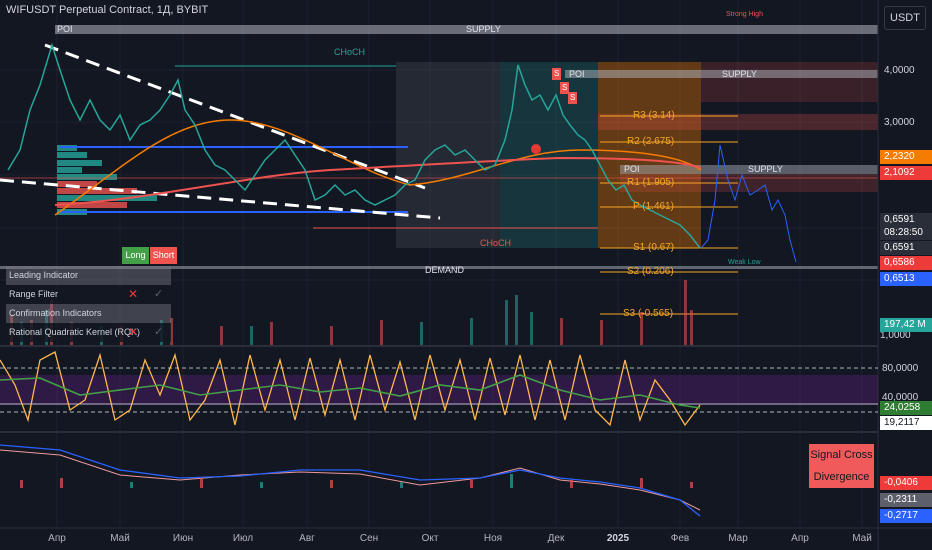  Describe the element at coordinates (88, 294) in the screenshot. I see `panel-row-range-filter: Range Filter ✕ ✓` at that location.